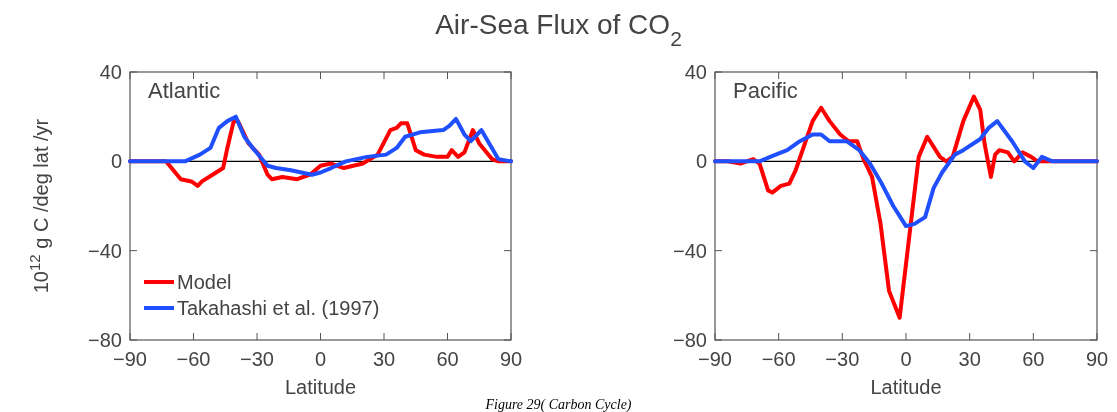 The height and width of the screenshot is (412, 1117). I want to click on chart-title: Air-Sea Flux of CO$_{2}$, so click(558, 29).